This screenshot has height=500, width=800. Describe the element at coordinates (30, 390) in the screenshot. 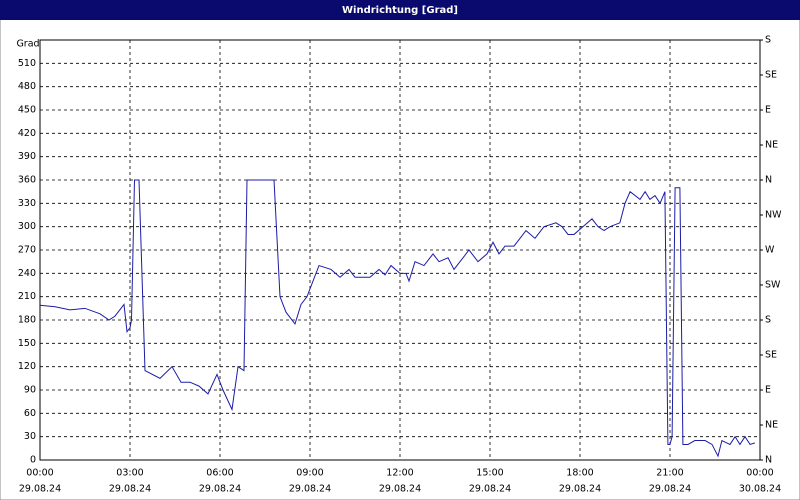

I see `y-tick-label: 90` at that location.